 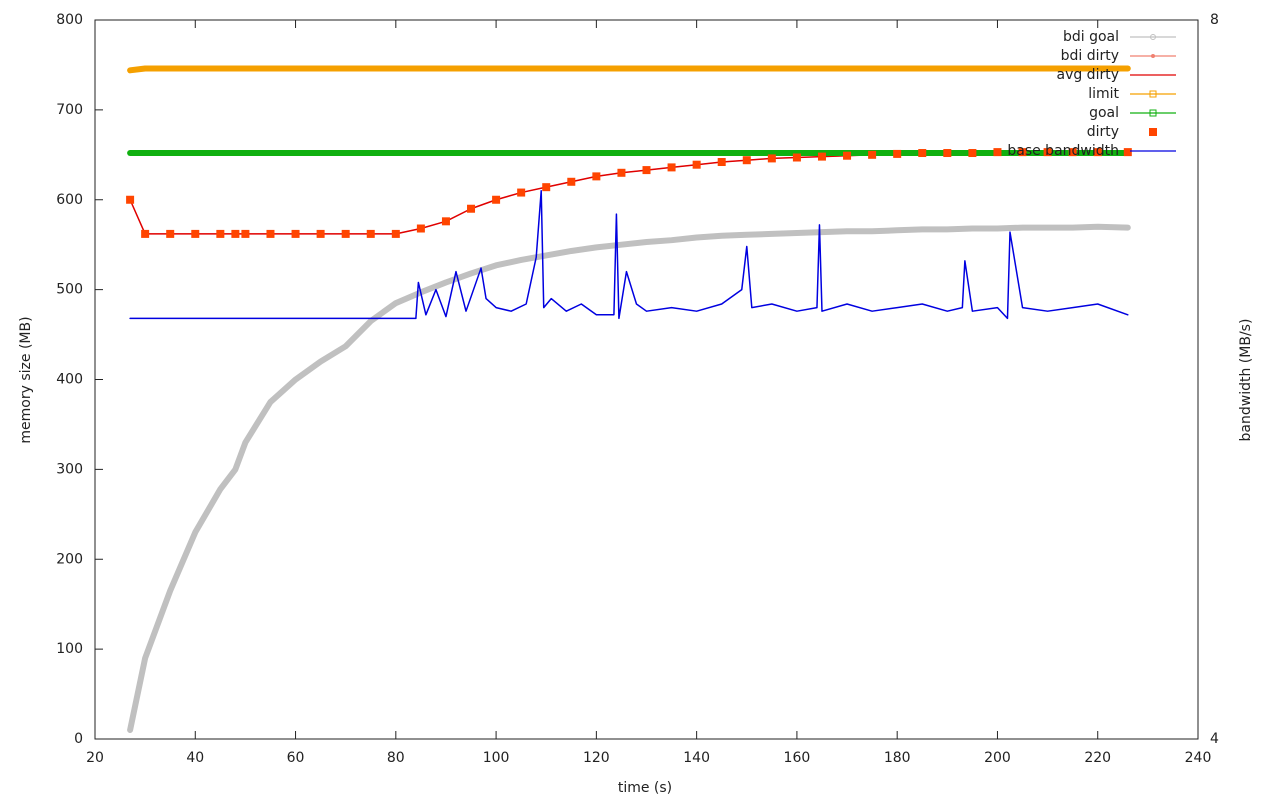 I want to click on y-tick-label: 700, so click(x=69, y=110).